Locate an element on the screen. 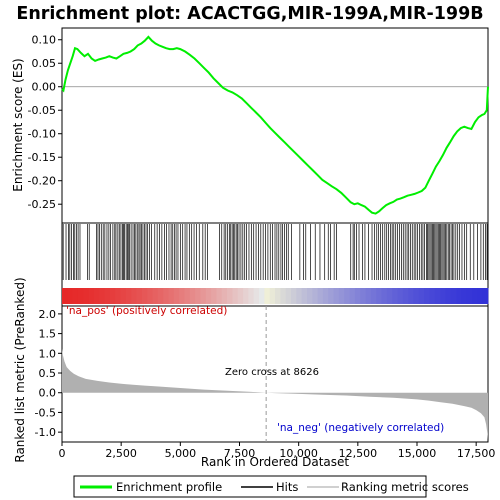 This screenshot has height=500, width=500. pos-correlated-label: 'na_pos' (positively correlated) is located at coordinates (146, 311).